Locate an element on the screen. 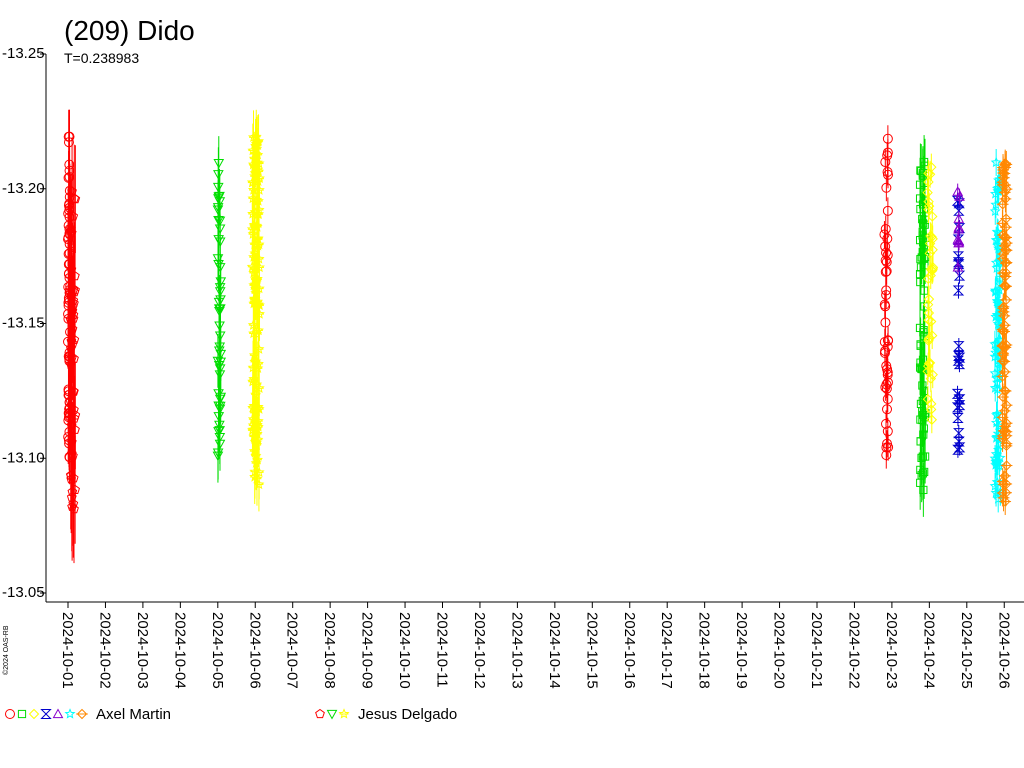 The image size is (1024, 768). y-tick-label: -13.05 is located at coordinates (23, 592).